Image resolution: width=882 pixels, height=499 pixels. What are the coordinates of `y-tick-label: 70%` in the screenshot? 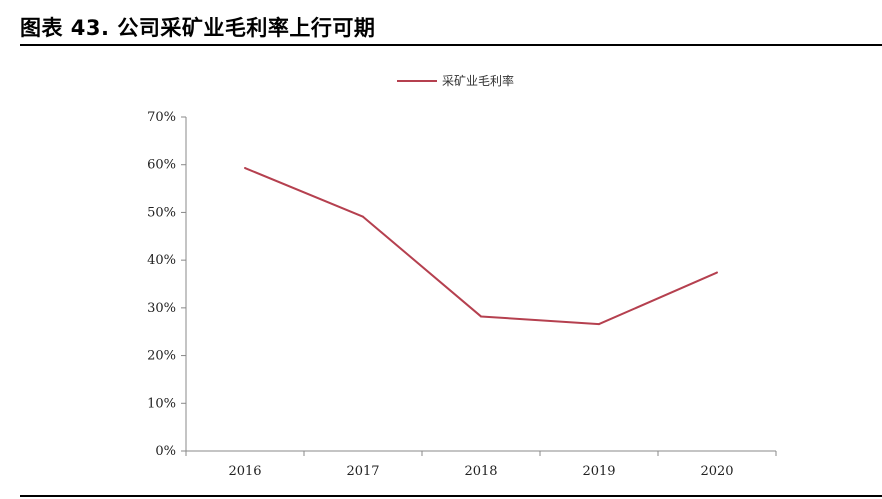 It's located at (161, 117).